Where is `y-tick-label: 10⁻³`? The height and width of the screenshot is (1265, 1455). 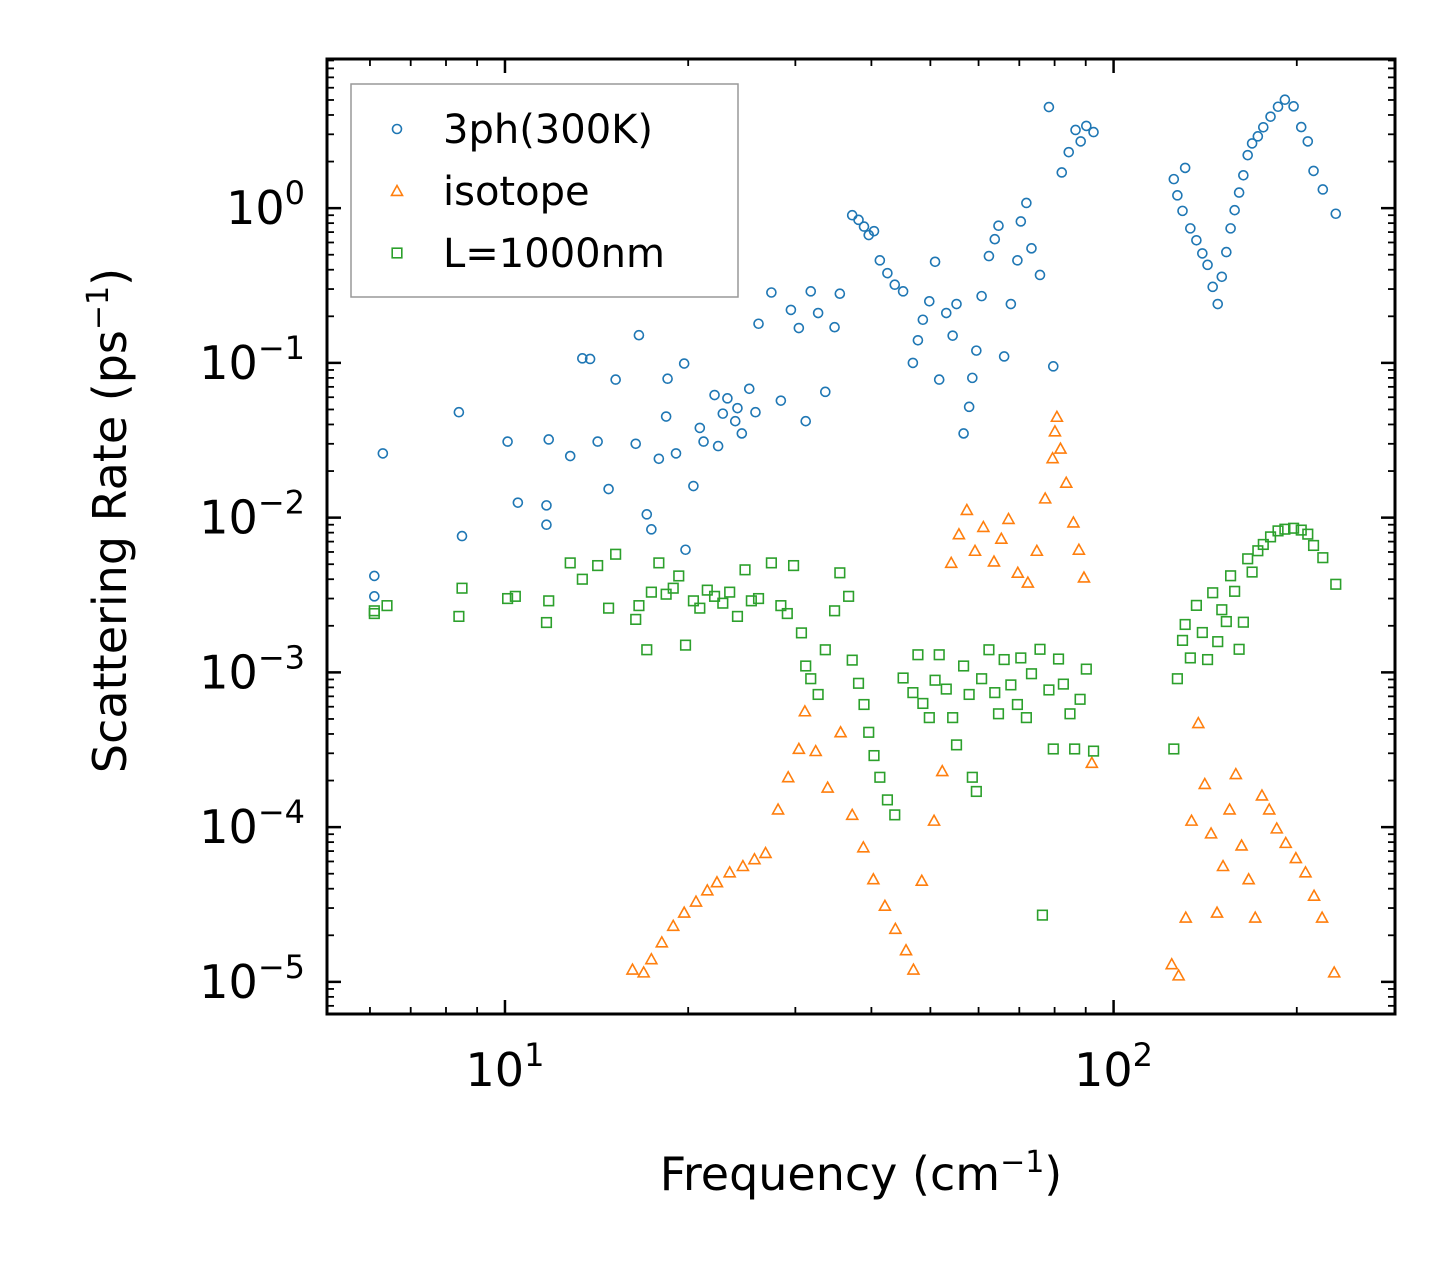 y-tick-label: 10⁻³ is located at coordinates (252, 668).